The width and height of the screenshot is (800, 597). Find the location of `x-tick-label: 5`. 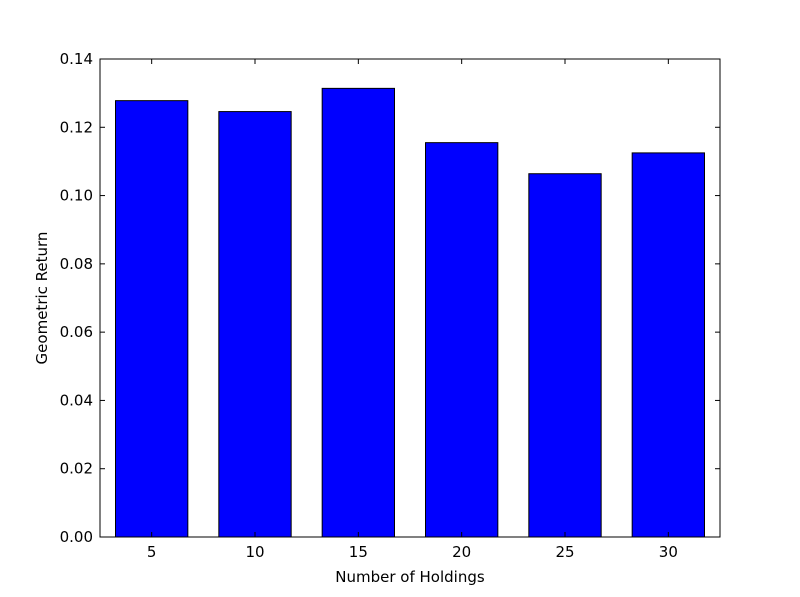

x-tick-label: 5 is located at coordinates (152, 552).